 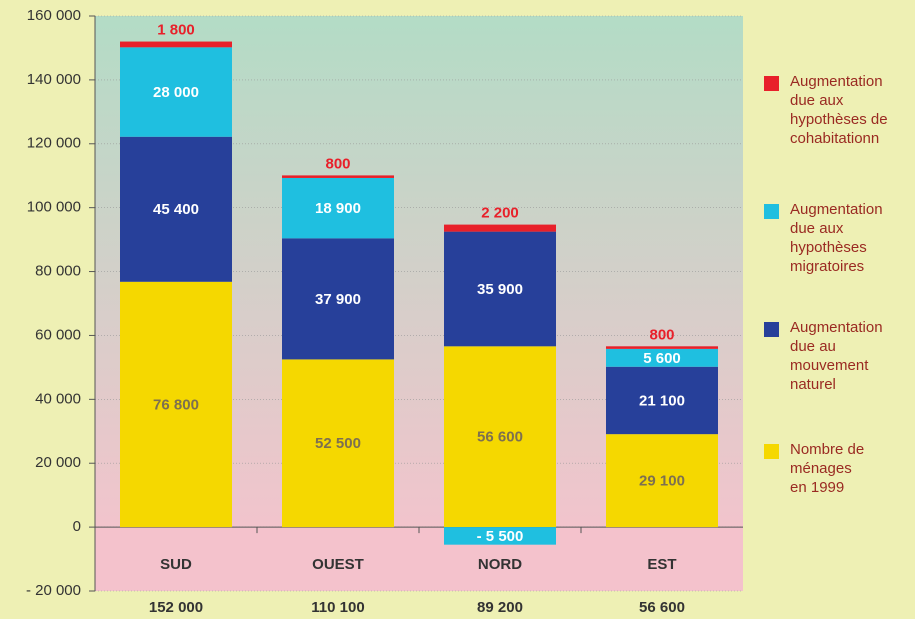 I want to click on value-label: 76 800, so click(x=176, y=404).